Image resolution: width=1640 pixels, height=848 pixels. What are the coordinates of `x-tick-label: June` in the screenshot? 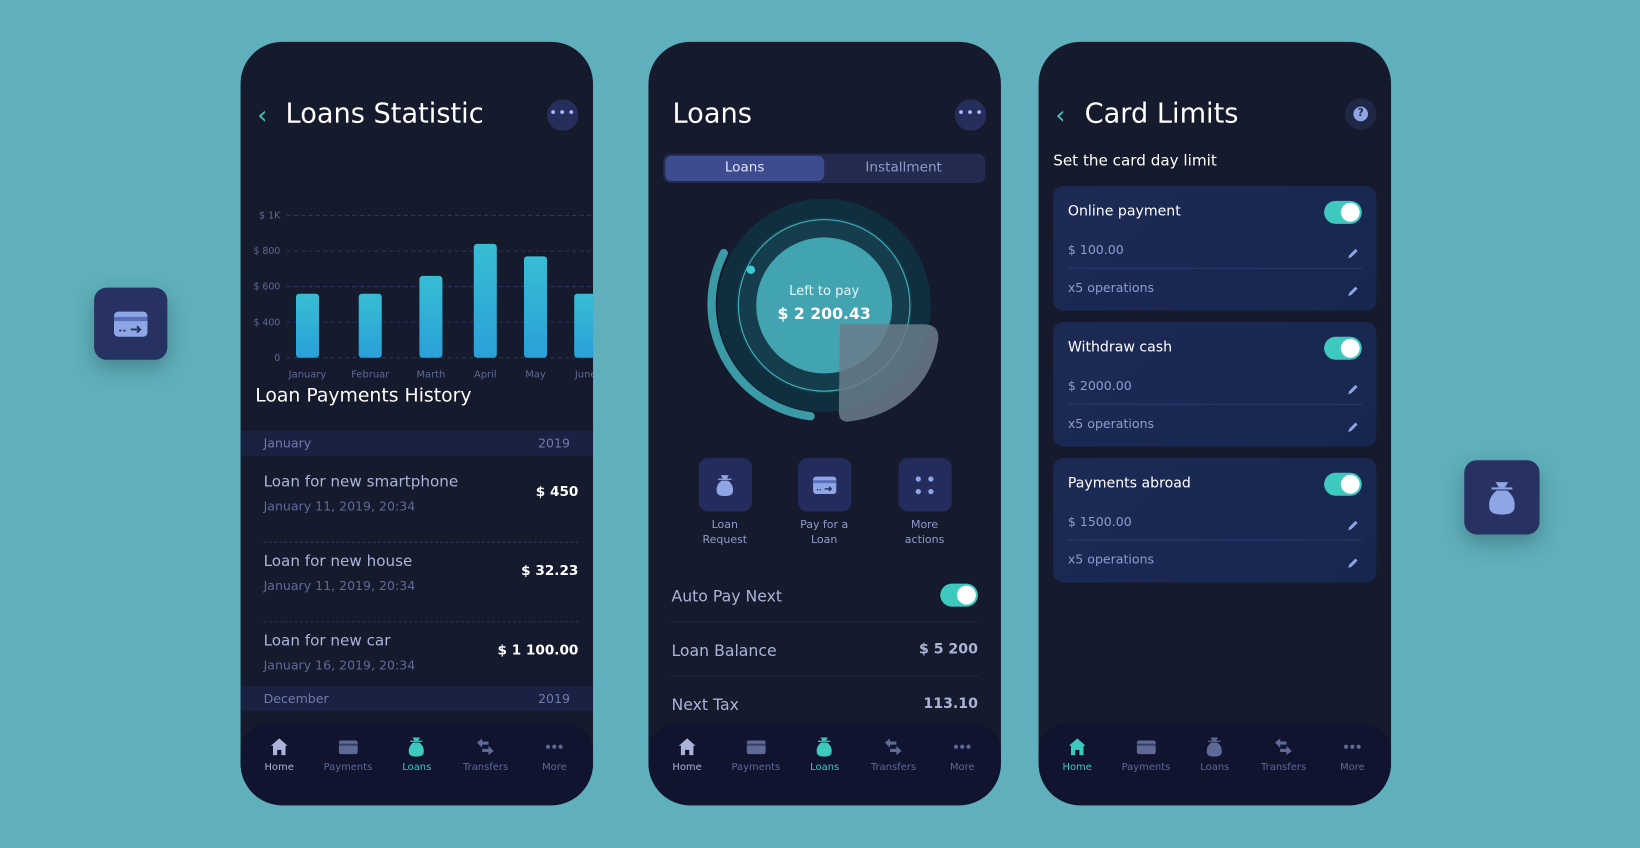 It's located at (583, 375).